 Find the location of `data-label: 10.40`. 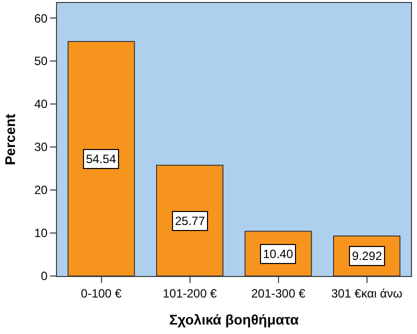

data-label: 10.40 is located at coordinates (278, 254).